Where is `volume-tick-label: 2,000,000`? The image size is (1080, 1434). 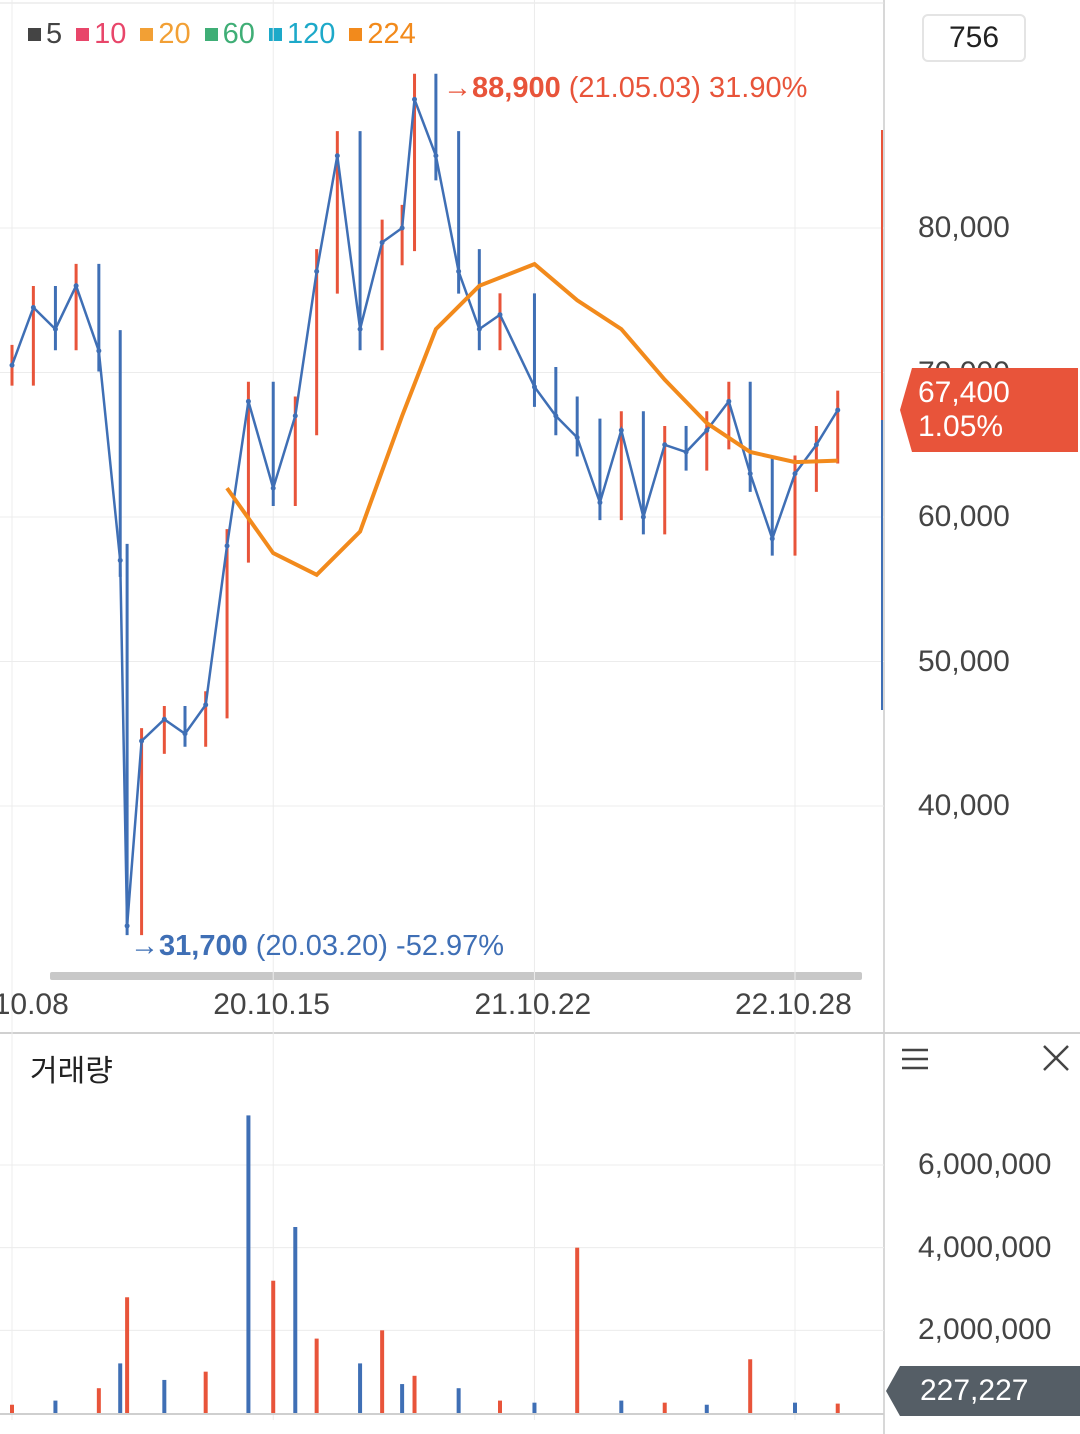 volume-tick-label: 2,000,000 is located at coordinates (985, 1330).